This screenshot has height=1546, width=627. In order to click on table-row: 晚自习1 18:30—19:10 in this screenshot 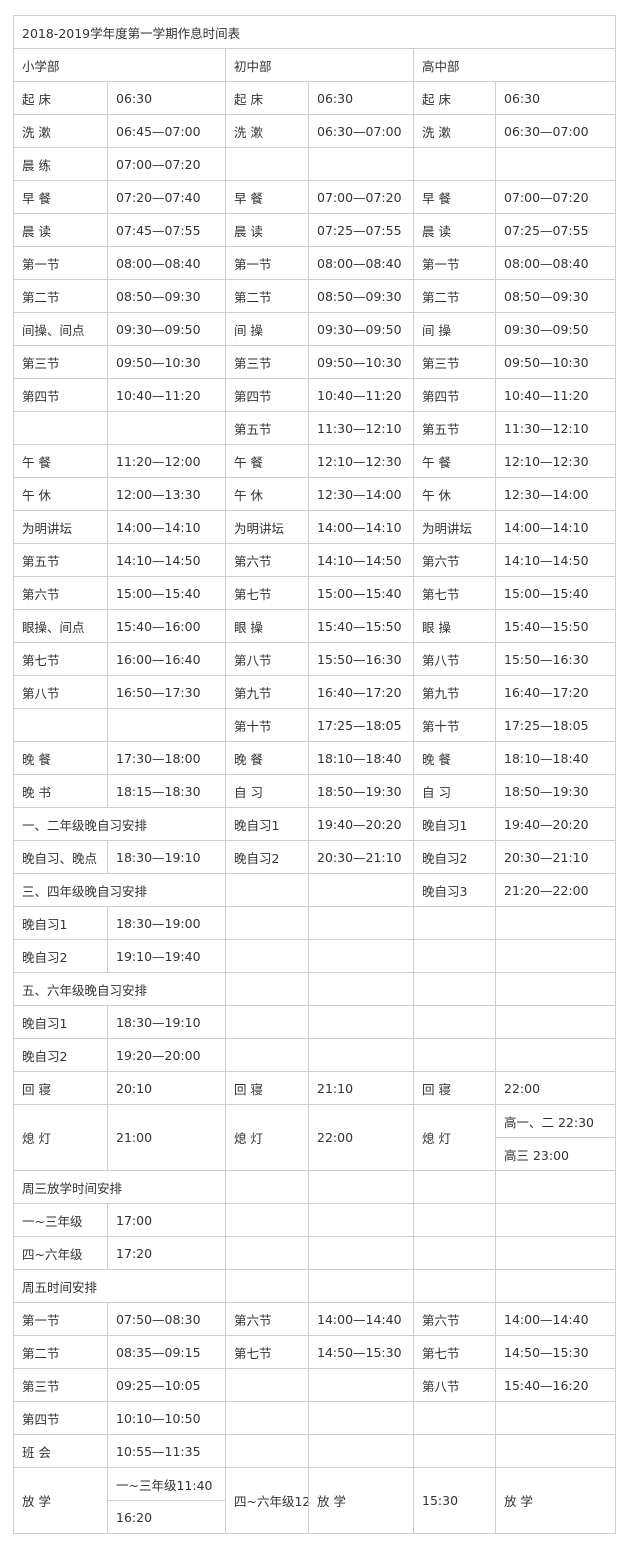, I will do `click(315, 1022)`.